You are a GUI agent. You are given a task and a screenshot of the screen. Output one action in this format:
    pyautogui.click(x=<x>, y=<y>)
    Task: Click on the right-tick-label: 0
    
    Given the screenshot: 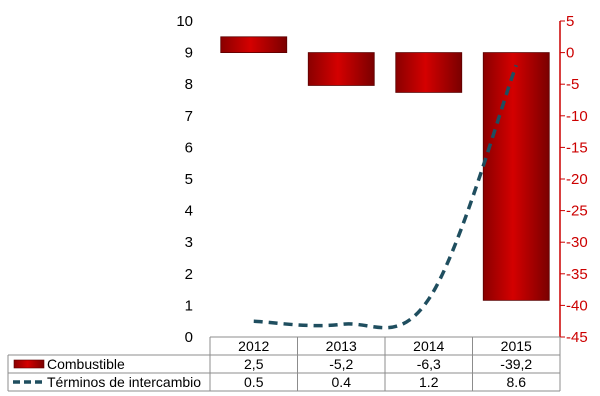 What is the action you would take?
    pyautogui.click(x=570, y=53)
    